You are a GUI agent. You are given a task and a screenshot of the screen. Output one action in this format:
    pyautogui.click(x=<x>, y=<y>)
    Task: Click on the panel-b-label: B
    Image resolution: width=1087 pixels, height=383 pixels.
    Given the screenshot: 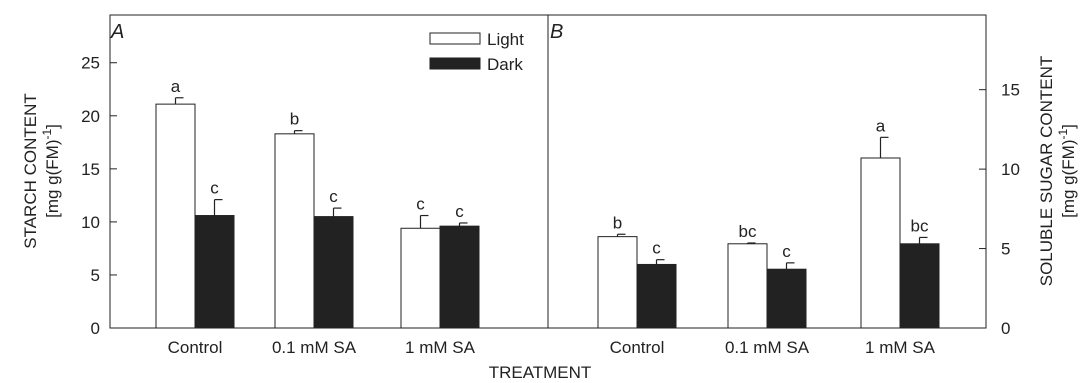 What is the action you would take?
    pyautogui.click(x=556, y=32)
    